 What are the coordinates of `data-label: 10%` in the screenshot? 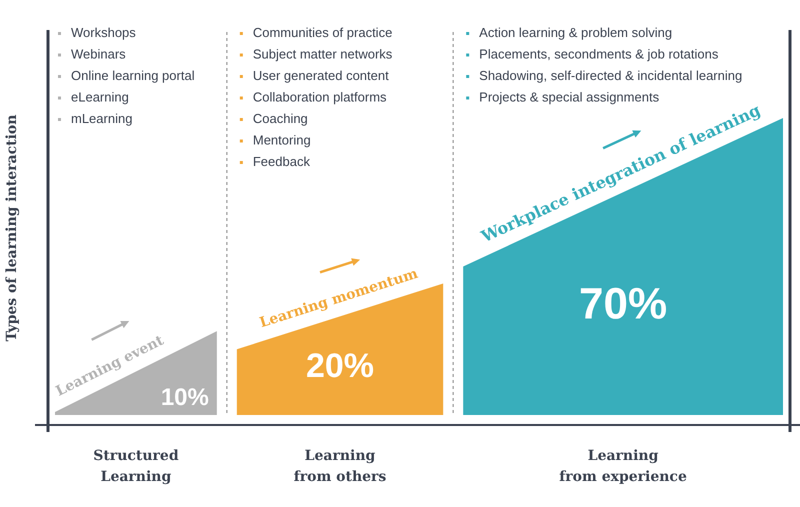 It's located at (184, 397).